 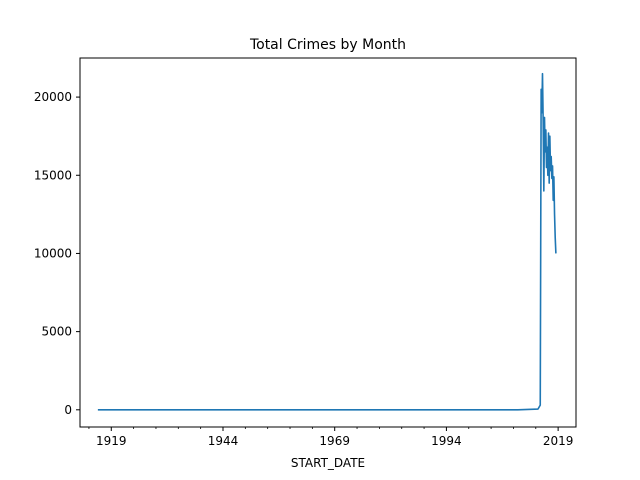 I want to click on x-tick-label: 1969, so click(x=334, y=441).